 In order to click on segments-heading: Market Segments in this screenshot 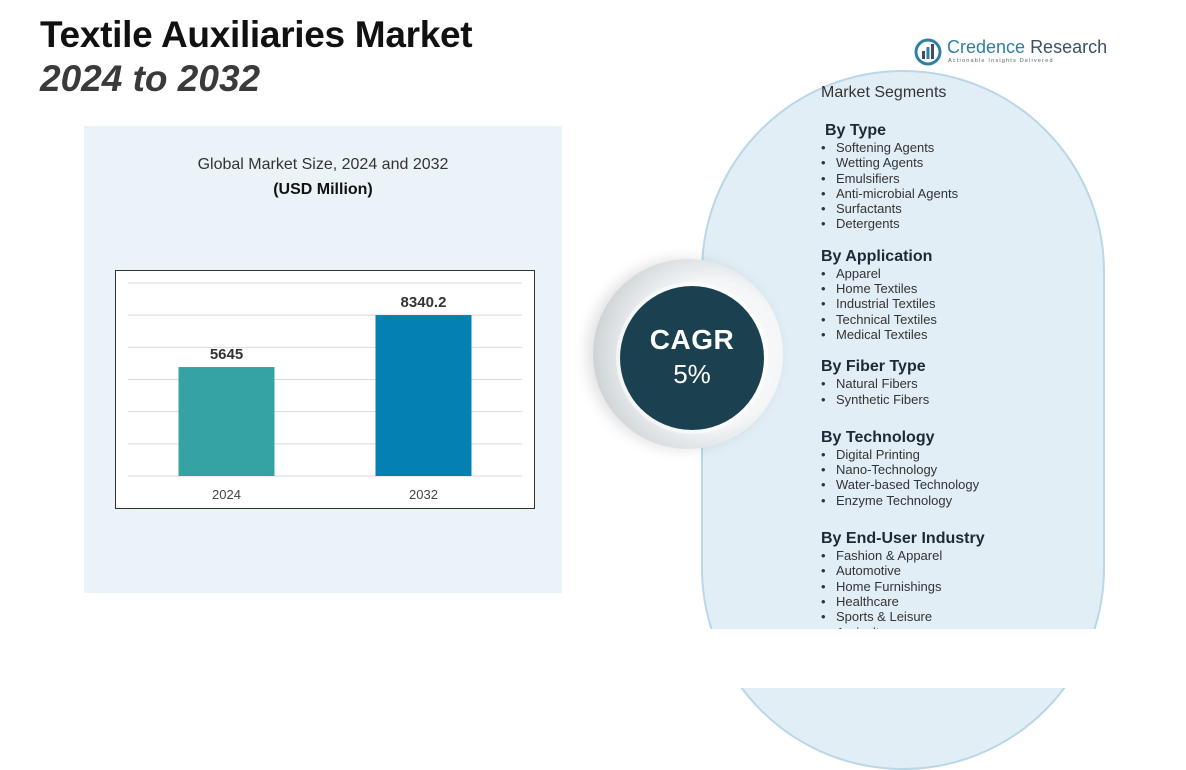, I will do `click(884, 92)`.